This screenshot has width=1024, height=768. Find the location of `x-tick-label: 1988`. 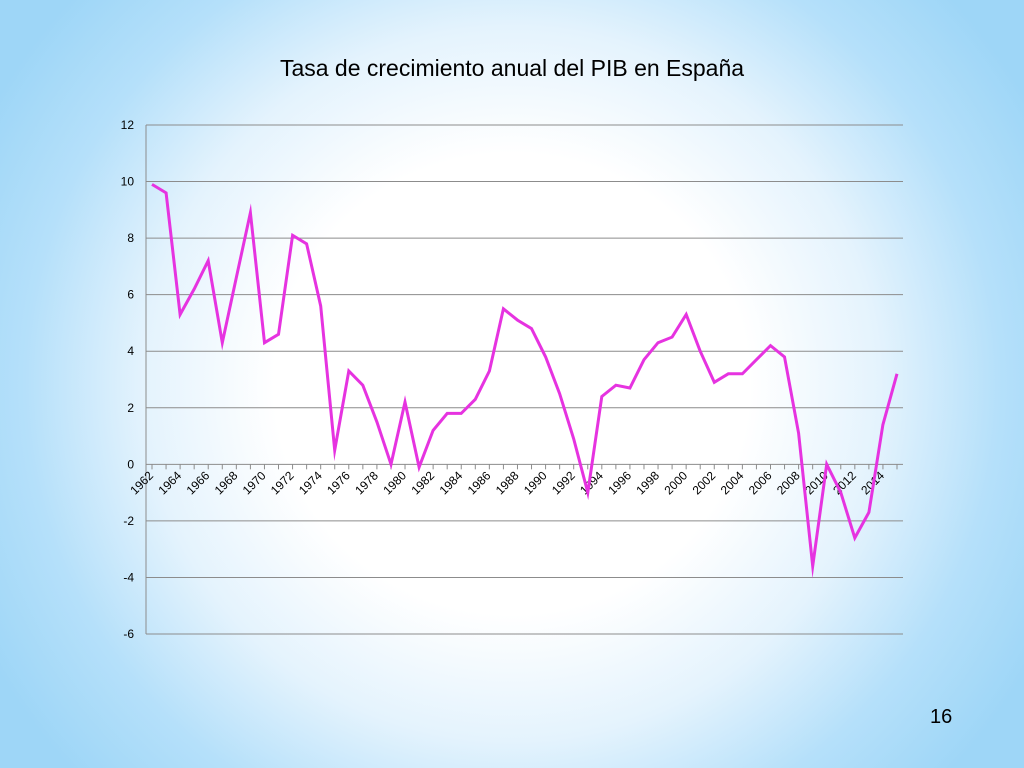

x-tick-label: 1988 is located at coordinates (507, 482).